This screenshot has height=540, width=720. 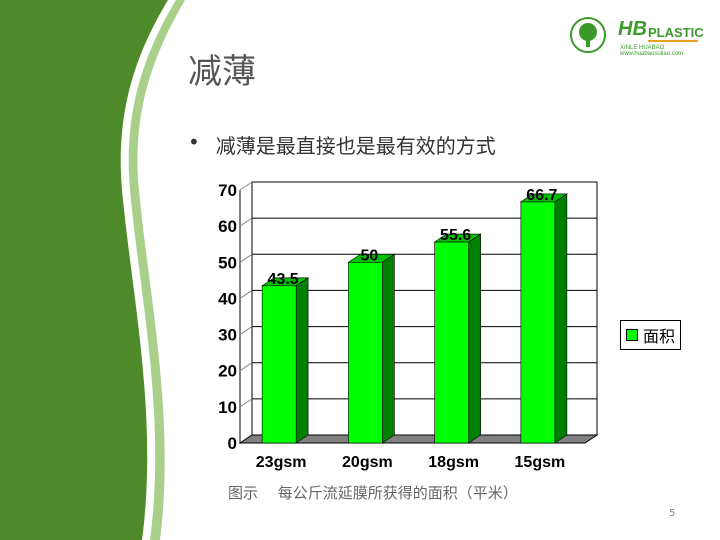 What do you see at coordinates (227, 298) in the screenshot?
I see `y-tick-label: 40` at bounding box center [227, 298].